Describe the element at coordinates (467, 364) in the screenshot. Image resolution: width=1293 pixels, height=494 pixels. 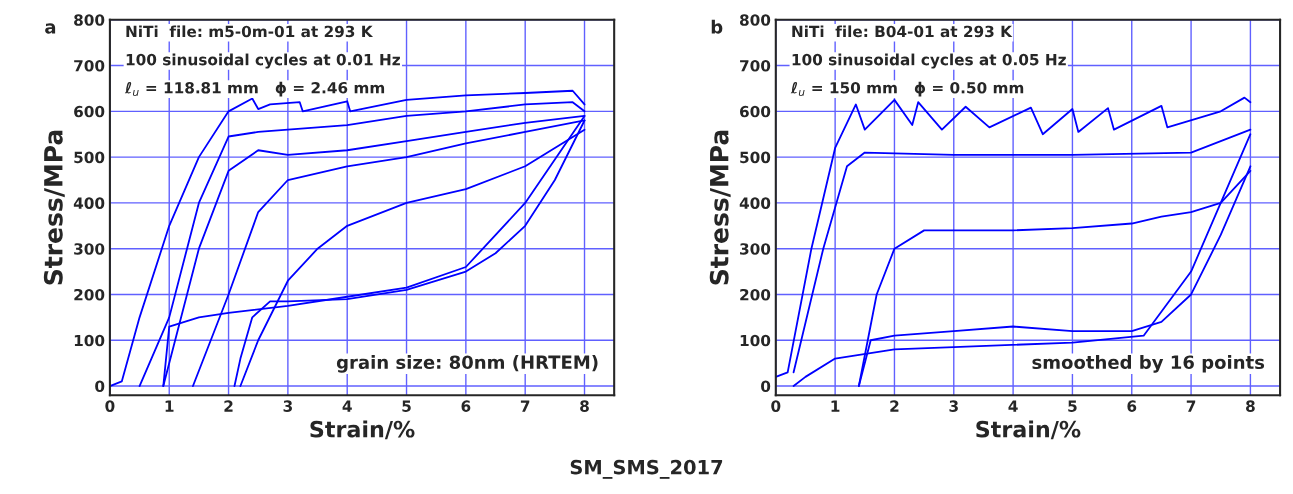
I see `annotation: grain size: 80nm (HRTEM)` at that location.